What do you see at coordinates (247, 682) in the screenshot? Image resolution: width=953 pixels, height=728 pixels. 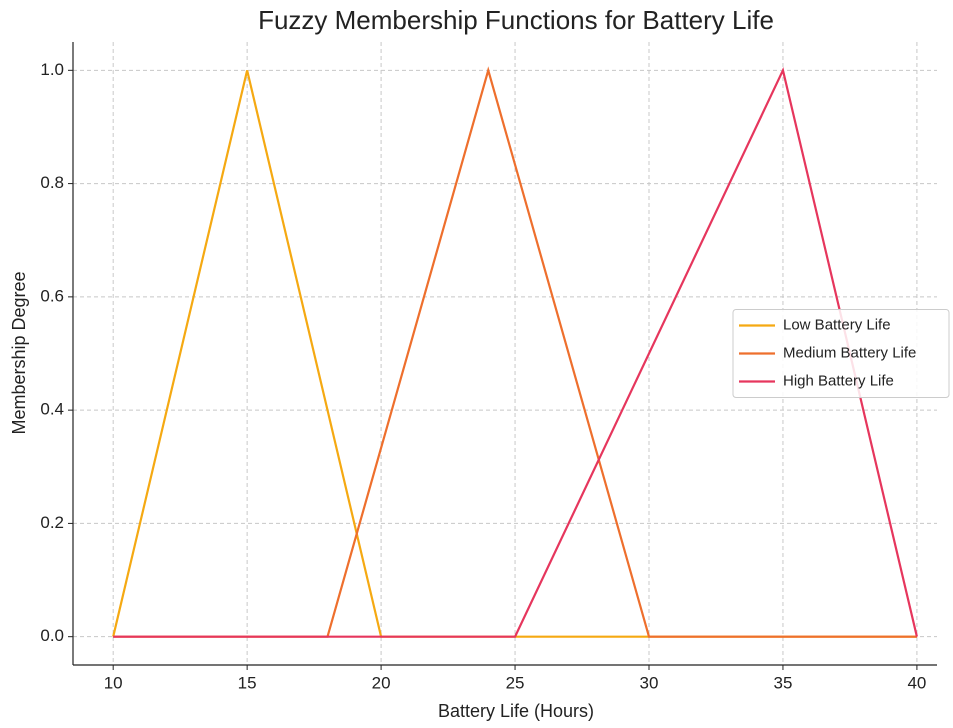 I see `x-tick-label: 15` at bounding box center [247, 682].